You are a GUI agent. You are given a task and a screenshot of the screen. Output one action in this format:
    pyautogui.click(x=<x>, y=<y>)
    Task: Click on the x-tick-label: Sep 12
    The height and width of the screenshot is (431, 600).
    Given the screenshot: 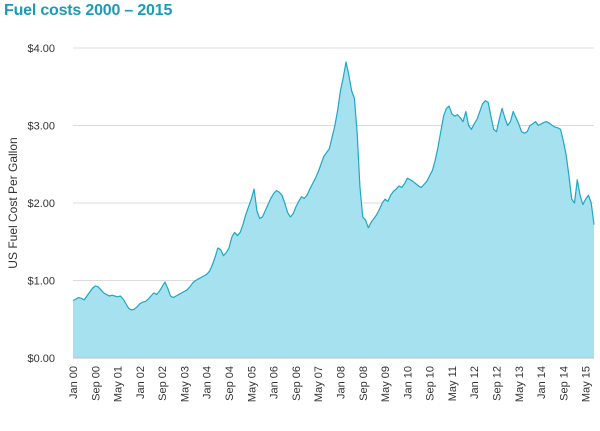 What is the action you would take?
    pyautogui.click(x=497, y=383)
    